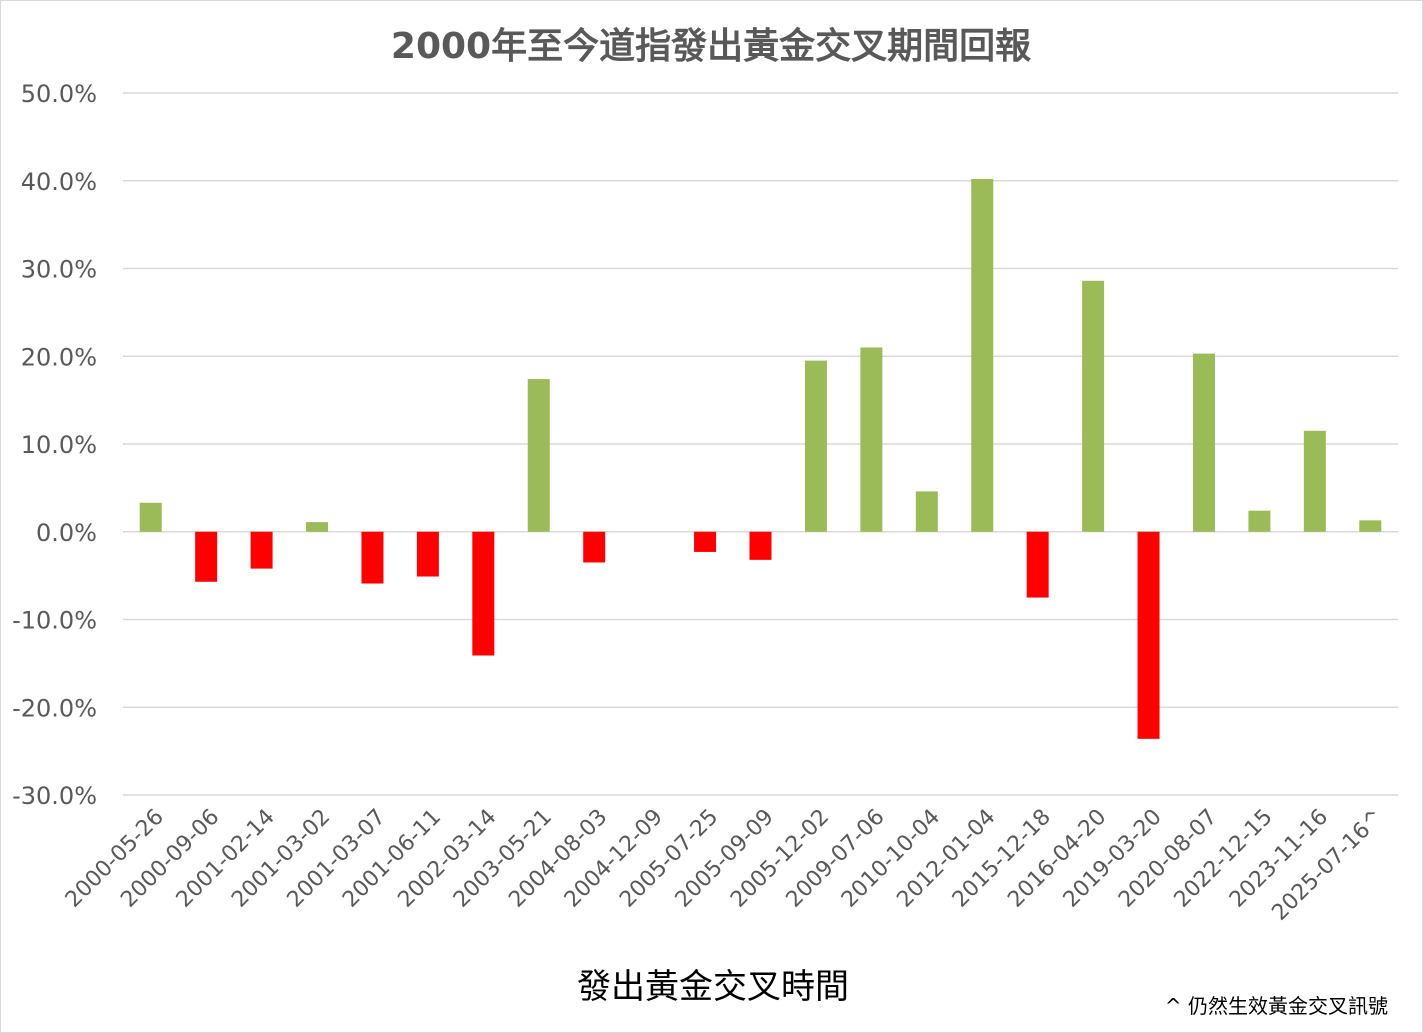  What do you see at coordinates (54, 621) in the screenshot?
I see `y-tick-label: -10.0%` at bounding box center [54, 621].